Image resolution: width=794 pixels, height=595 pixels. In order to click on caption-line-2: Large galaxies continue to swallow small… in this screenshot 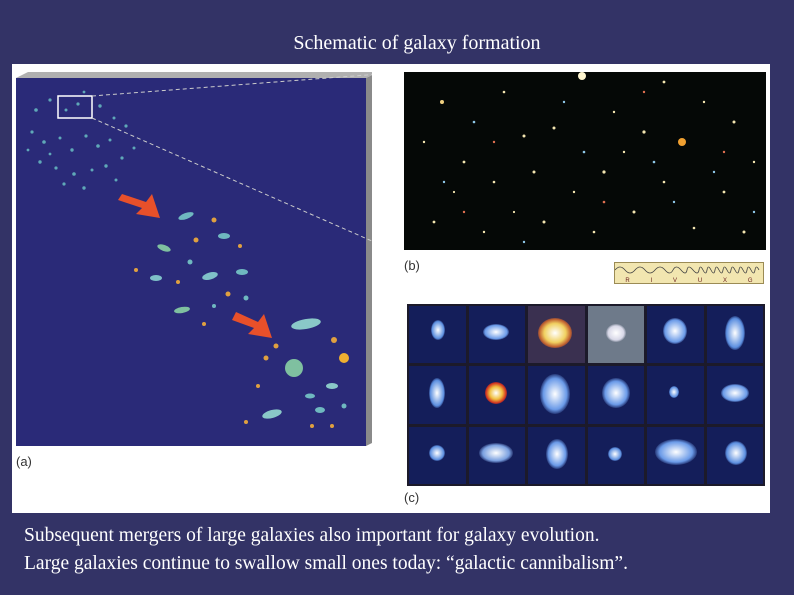, I will do `click(326, 563)`.